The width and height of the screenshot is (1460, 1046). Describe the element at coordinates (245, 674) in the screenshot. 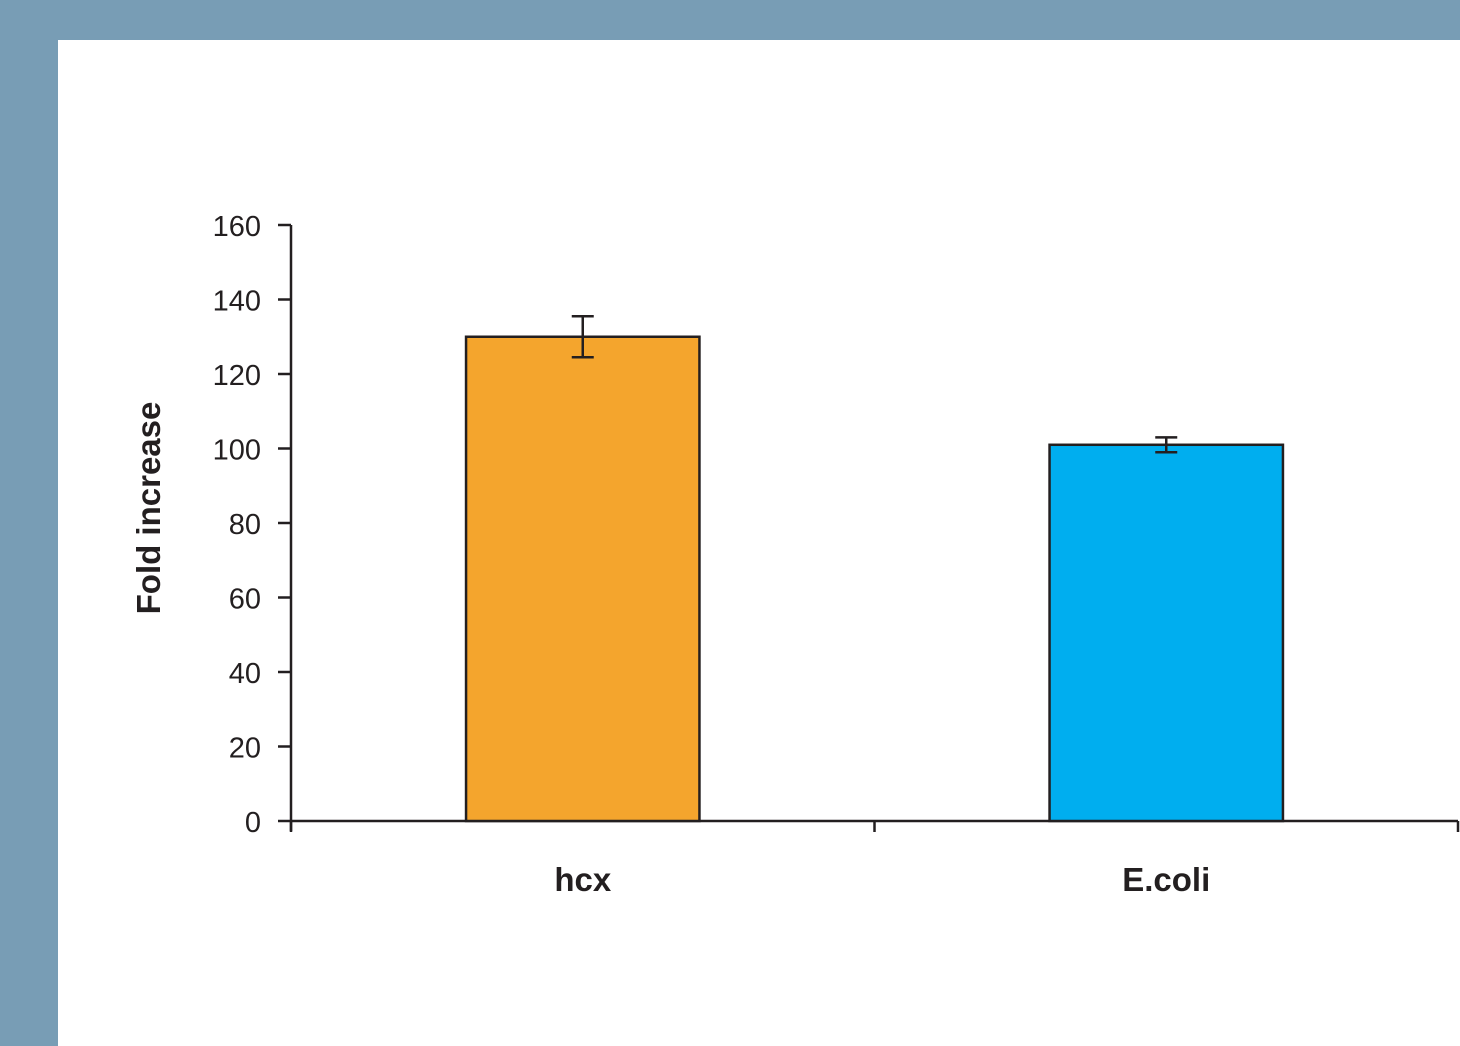

I see `y-tick-label: 40` at that location.